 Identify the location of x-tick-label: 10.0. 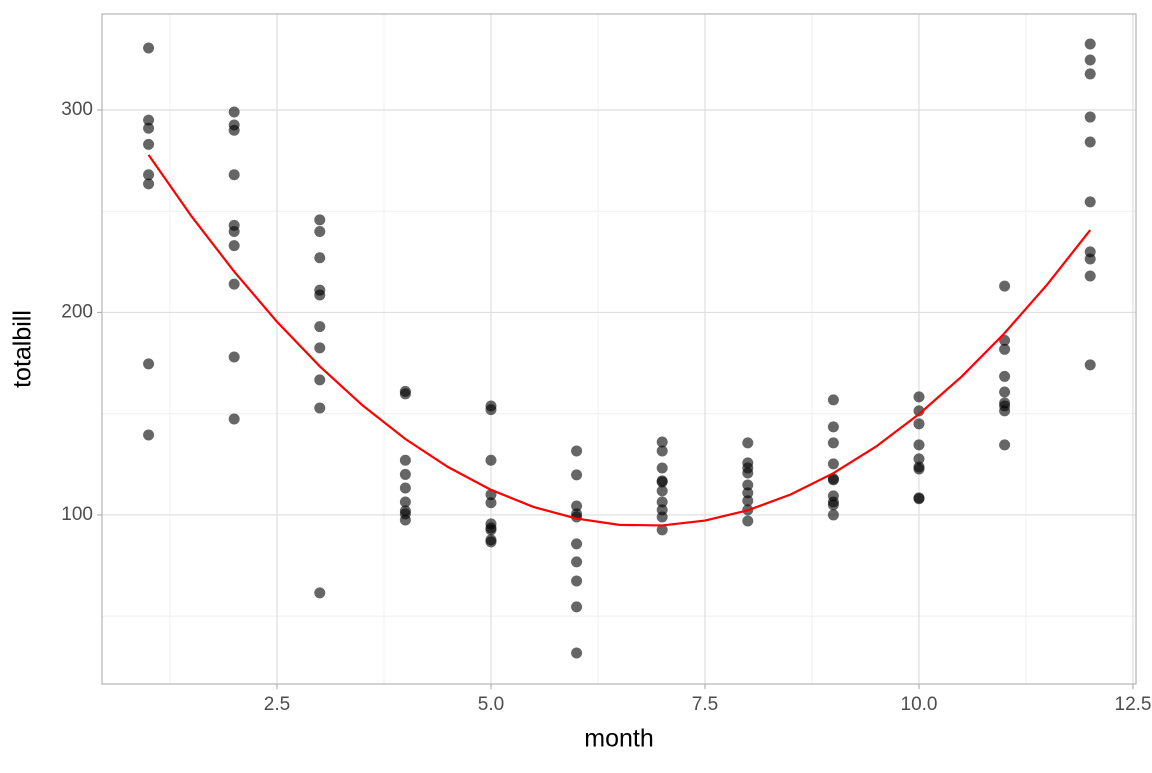
(919, 704).